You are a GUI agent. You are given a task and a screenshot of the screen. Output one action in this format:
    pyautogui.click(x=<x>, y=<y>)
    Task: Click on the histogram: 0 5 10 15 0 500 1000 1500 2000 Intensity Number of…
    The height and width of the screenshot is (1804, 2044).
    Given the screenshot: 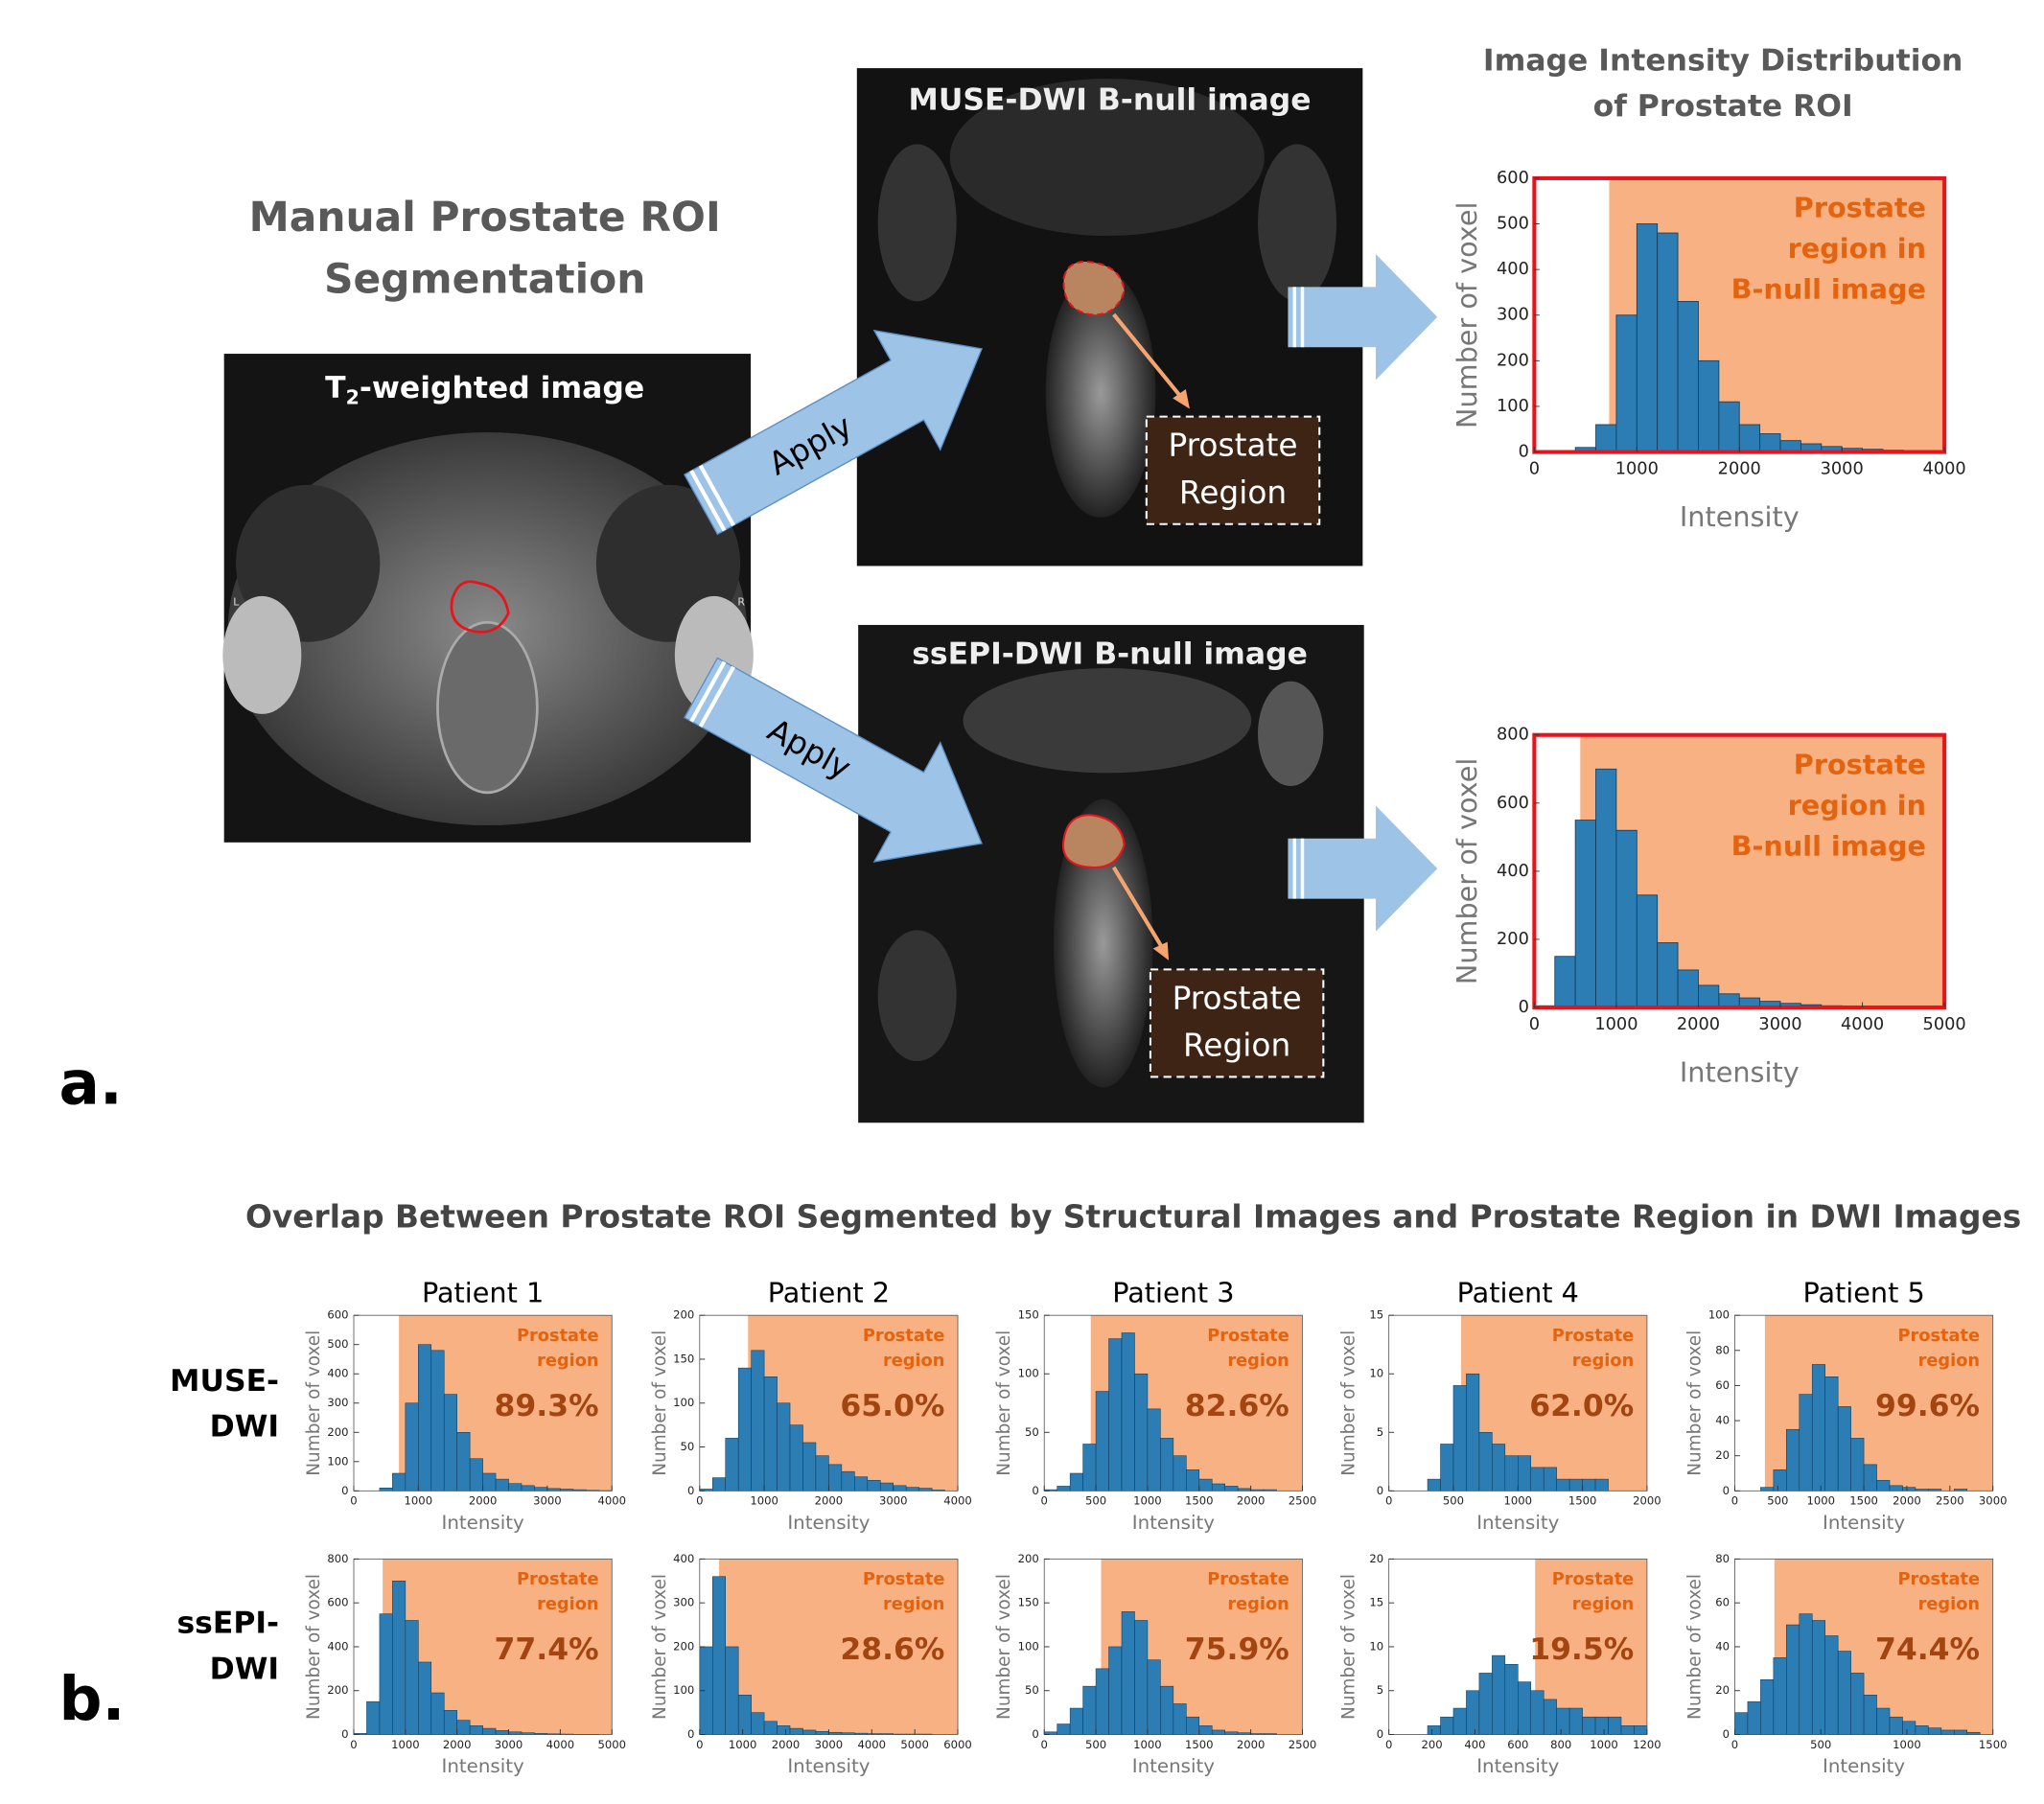 What is the action you would take?
    pyautogui.click(x=1500, y=1405)
    